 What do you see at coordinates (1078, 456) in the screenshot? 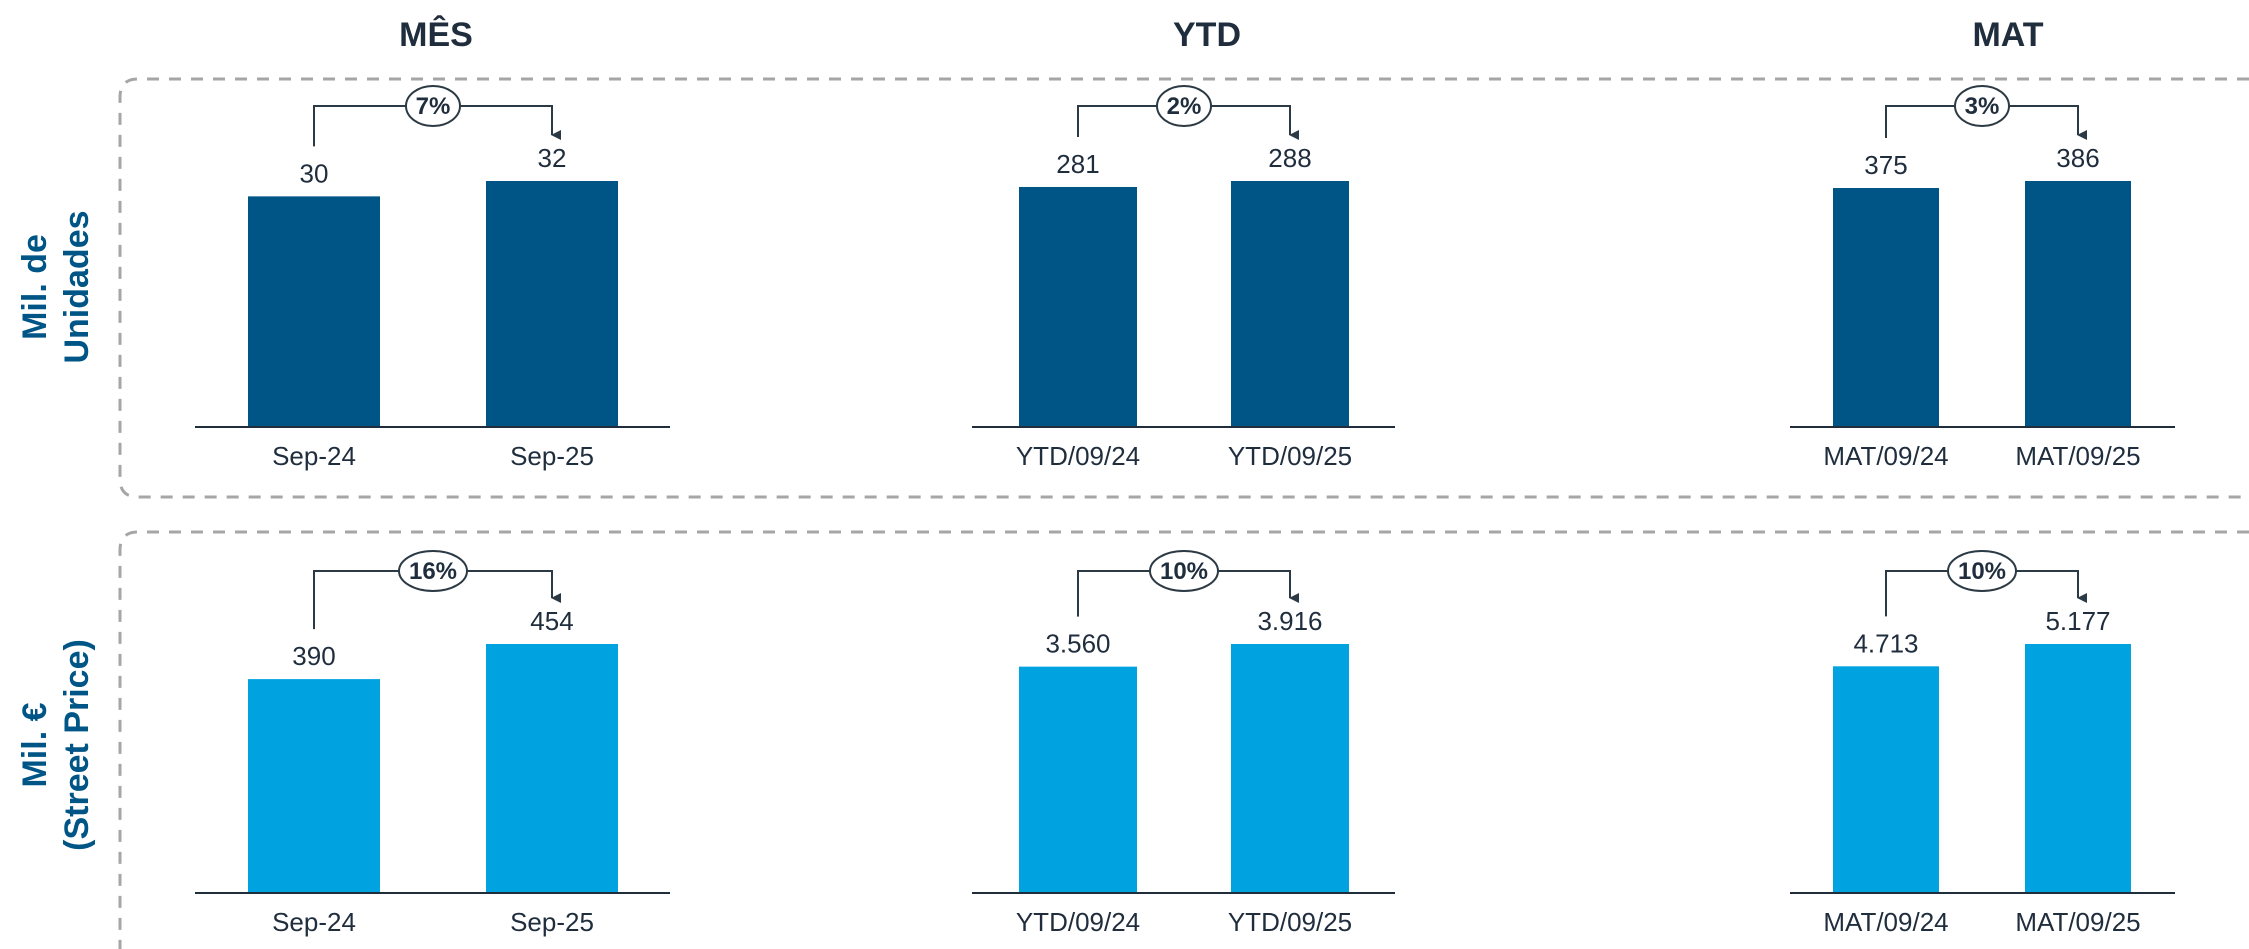
I see `panel-units-ytd-category-label-1: YTD/09/24` at bounding box center [1078, 456].